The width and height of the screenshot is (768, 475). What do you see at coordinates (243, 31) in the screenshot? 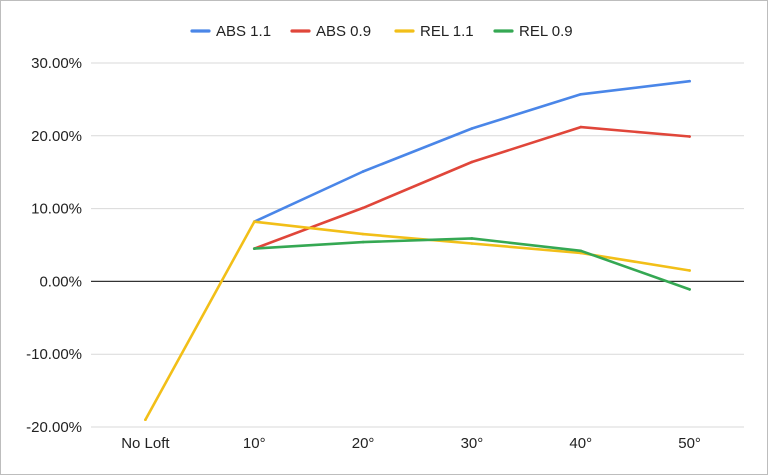
I see `legend-label: ABS 1.1` at bounding box center [243, 31].